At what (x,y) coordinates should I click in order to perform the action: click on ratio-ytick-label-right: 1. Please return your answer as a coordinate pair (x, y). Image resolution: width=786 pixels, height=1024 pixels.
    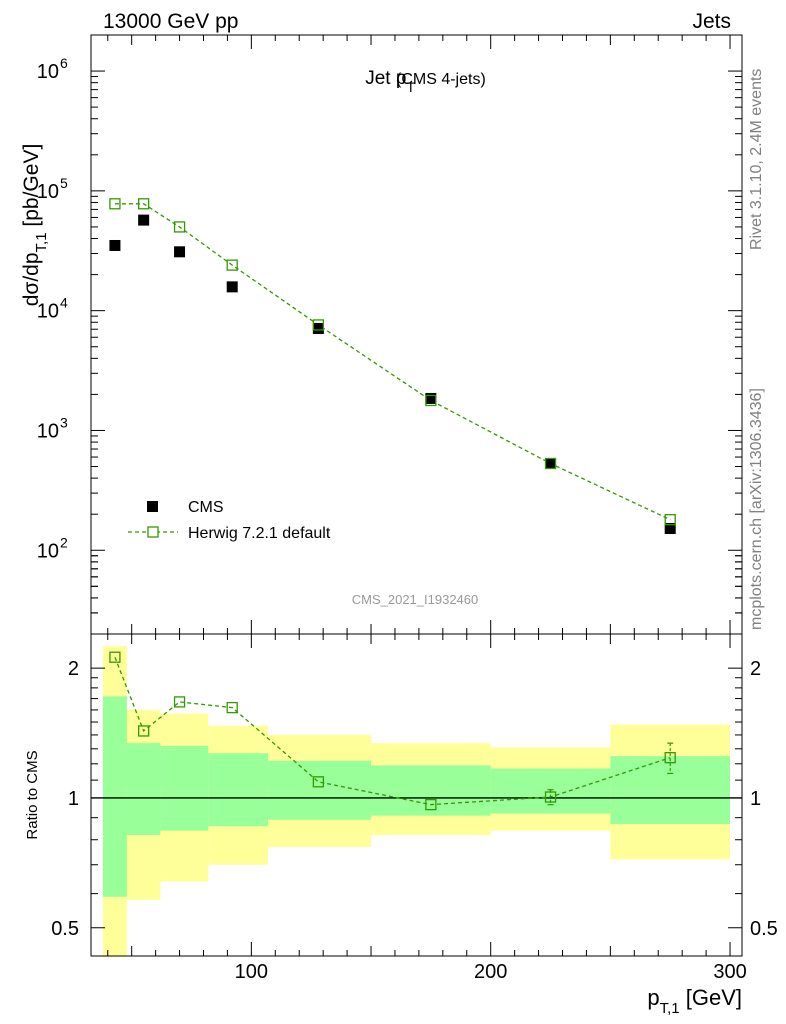
    Looking at the image, I should click on (755, 799).